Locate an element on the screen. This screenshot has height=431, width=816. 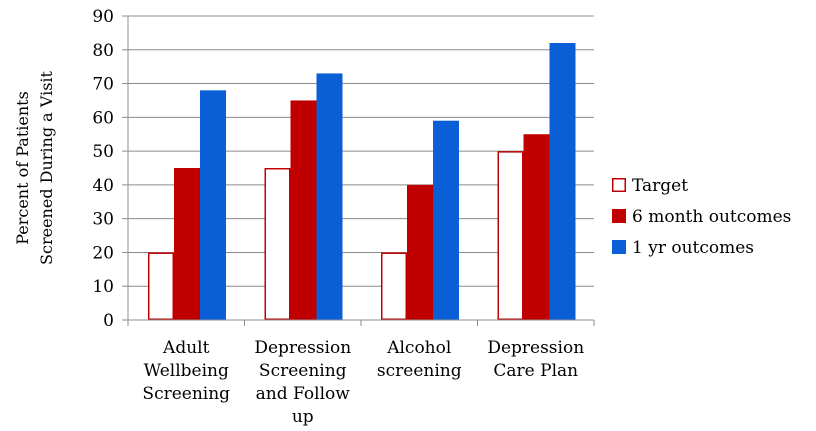
x-category-label: and Follow is located at coordinates (303, 394).